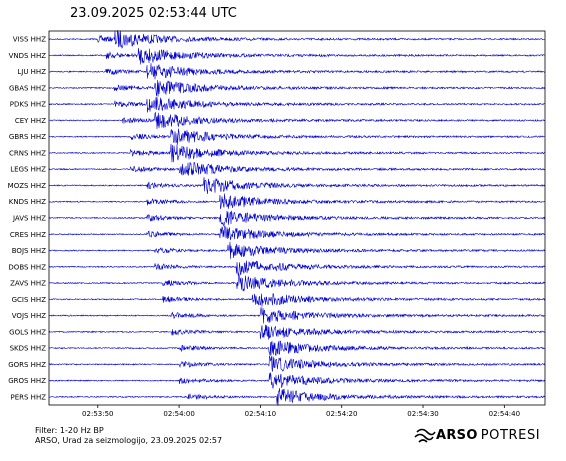 This screenshot has width=566, height=461. What do you see at coordinates (341, 414) in the screenshot?
I see `x-tick-label: 02:54:20` at bounding box center [341, 414].